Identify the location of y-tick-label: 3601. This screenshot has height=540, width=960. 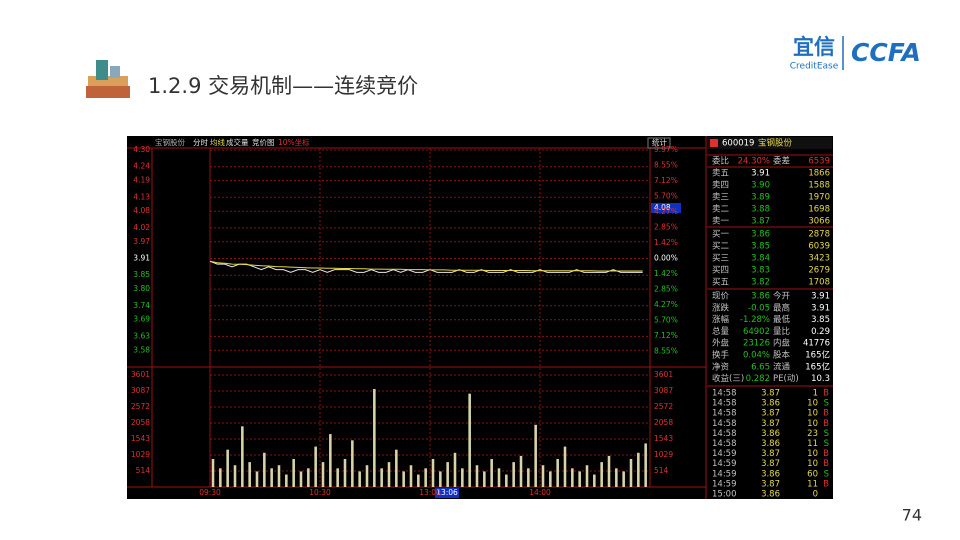
(140, 374).